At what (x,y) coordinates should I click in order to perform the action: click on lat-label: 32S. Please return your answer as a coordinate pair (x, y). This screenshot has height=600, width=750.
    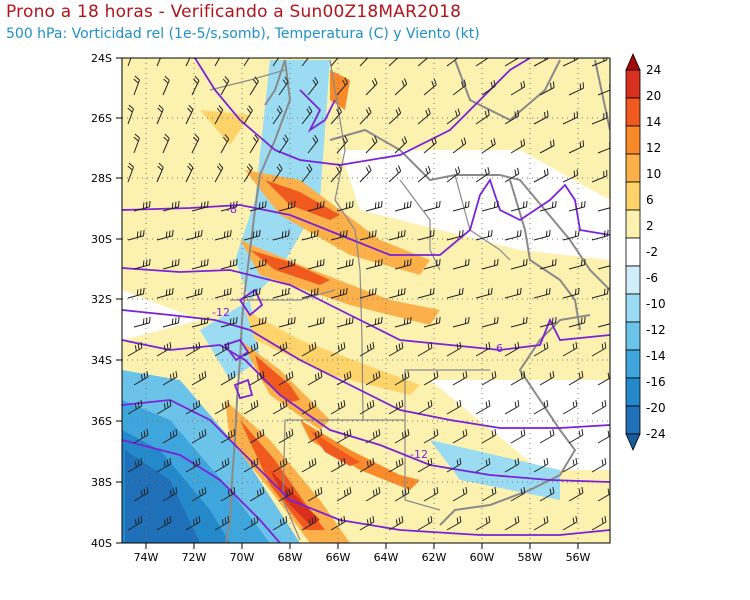
    Looking at the image, I should click on (101, 299).